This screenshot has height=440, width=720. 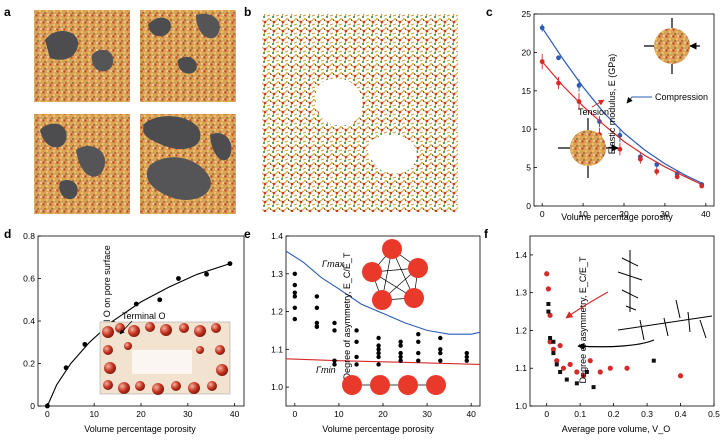 I want to click on chart-e-ytick-label: 1.0, so click(x=277, y=387).